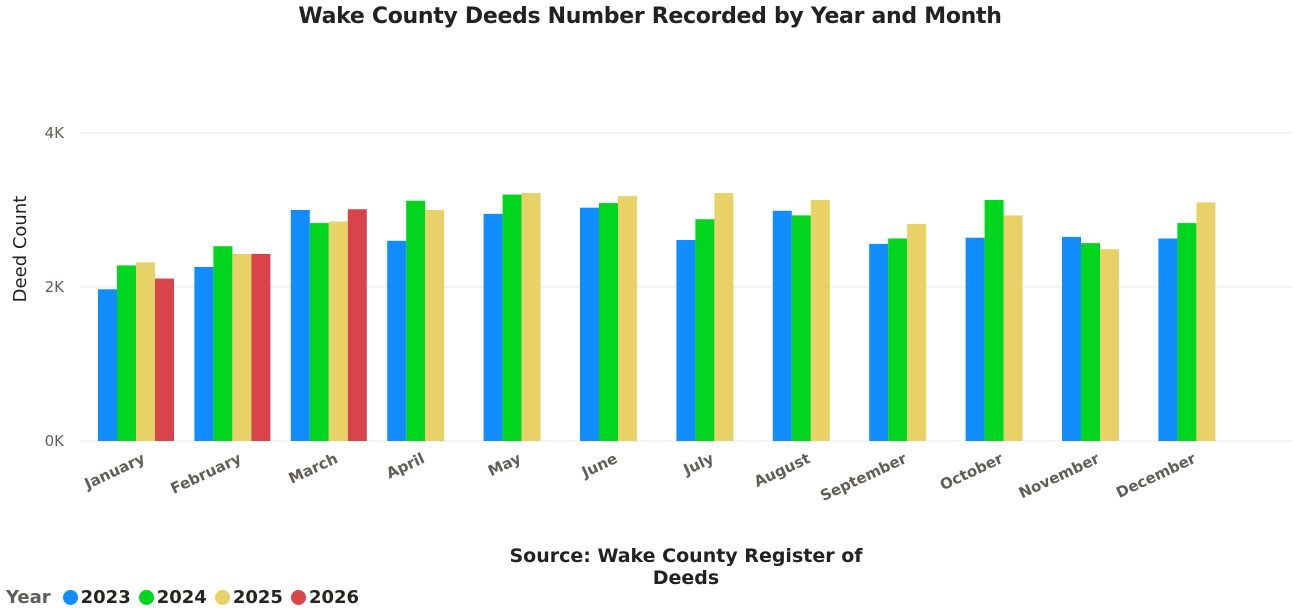  What do you see at coordinates (531, 317) in the screenshot?
I see `bar-2025-may` at bounding box center [531, 317].